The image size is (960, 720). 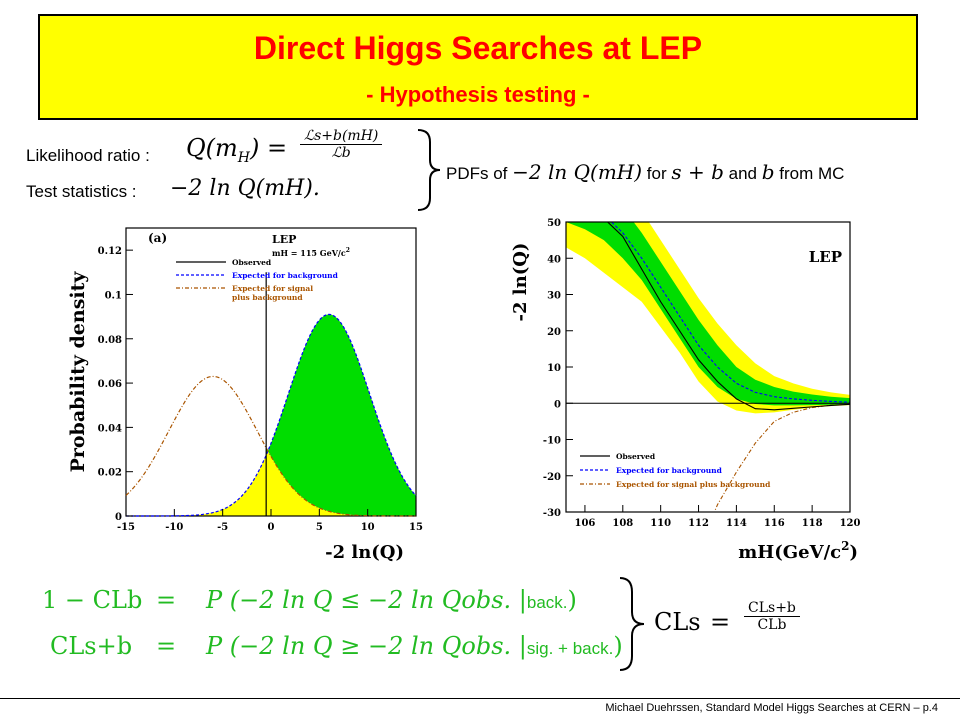 I want to click on y-tick-label: 0.08, so click(x=110, y=340).